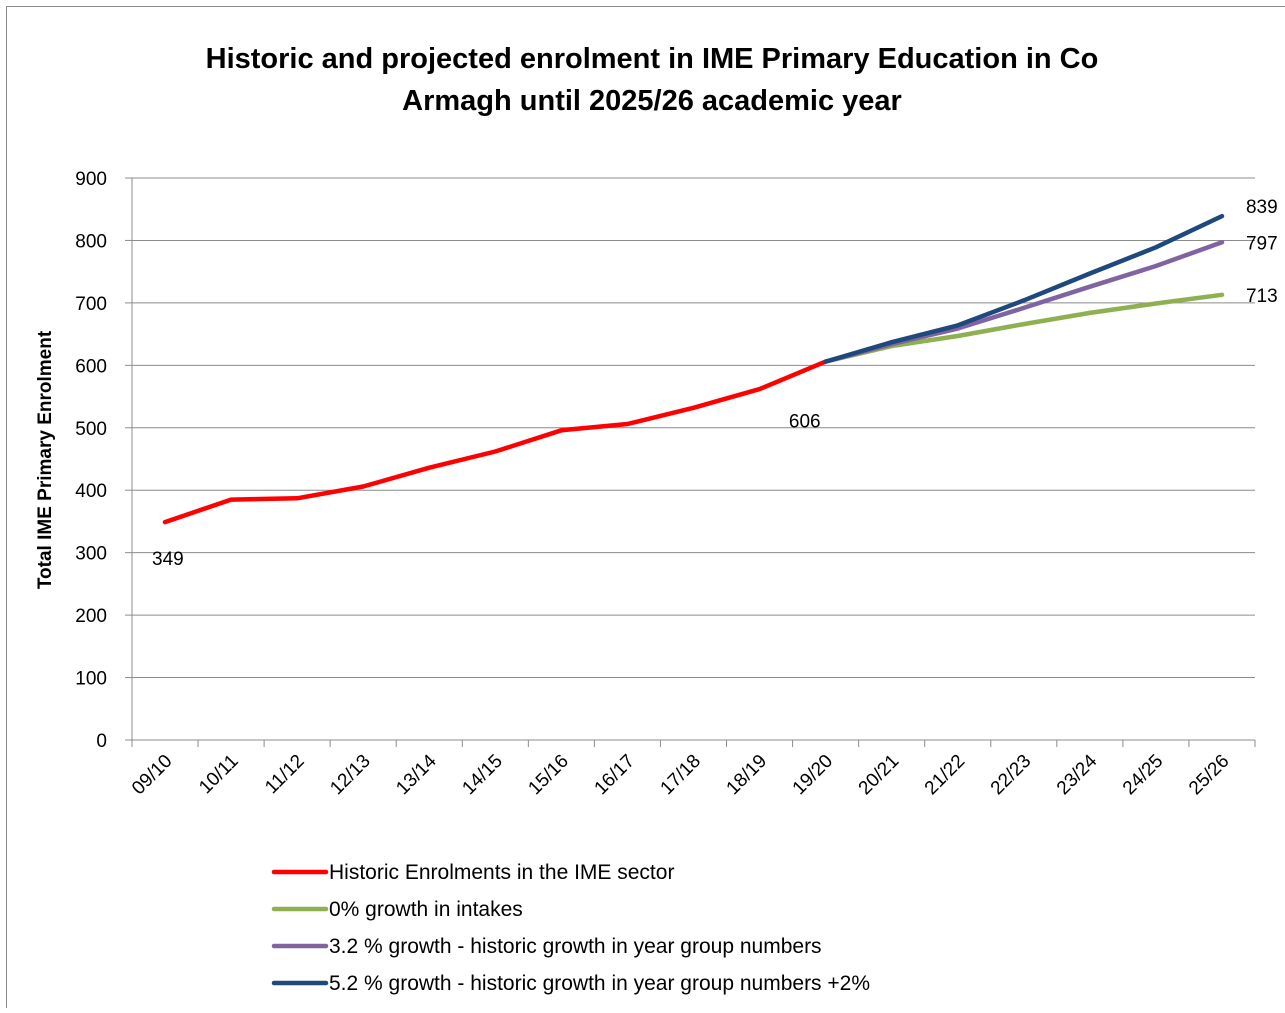  What do you see at coordinates (45, 459) in the screenshot?
I see `y-axis-label: Total IME Primary Enrolment` at bounding box center [45, 459].